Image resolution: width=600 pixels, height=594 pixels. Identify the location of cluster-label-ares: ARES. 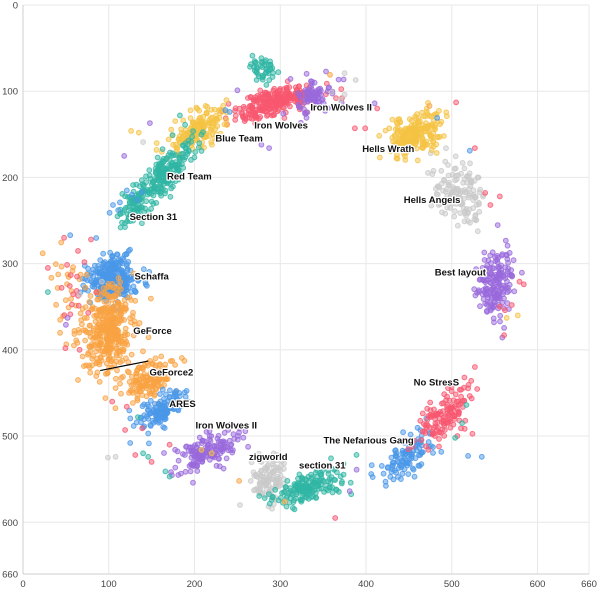
(182, 404).